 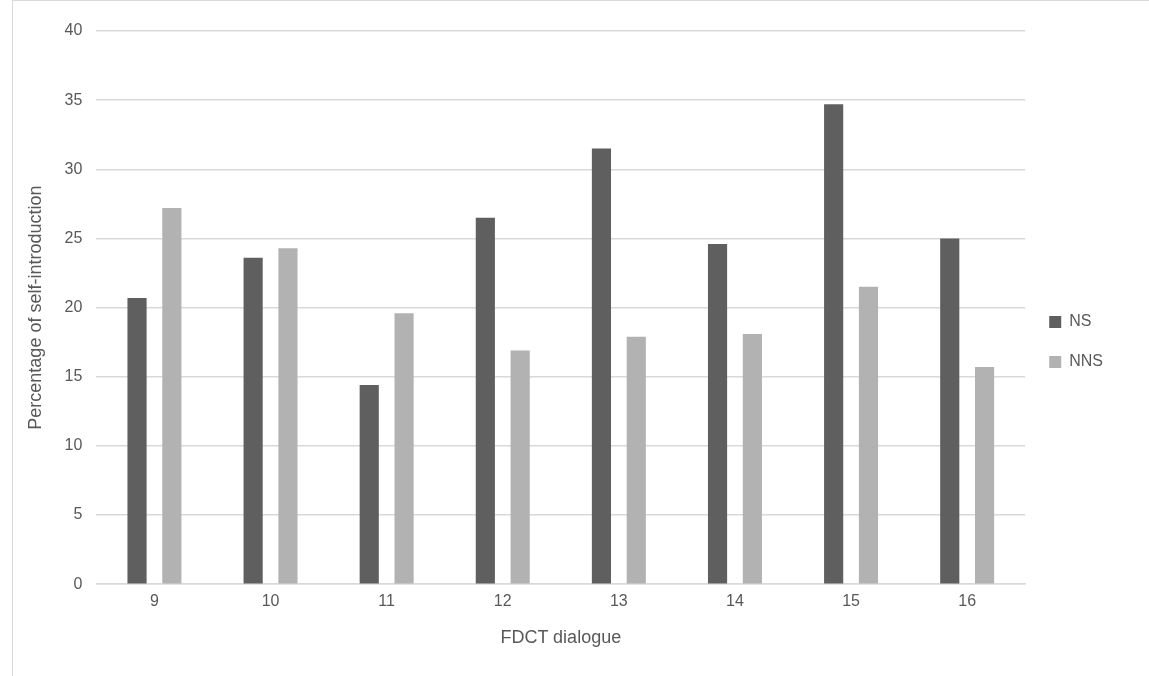 I want to click on y-tick-label: 30, so click(x=73, y=168).